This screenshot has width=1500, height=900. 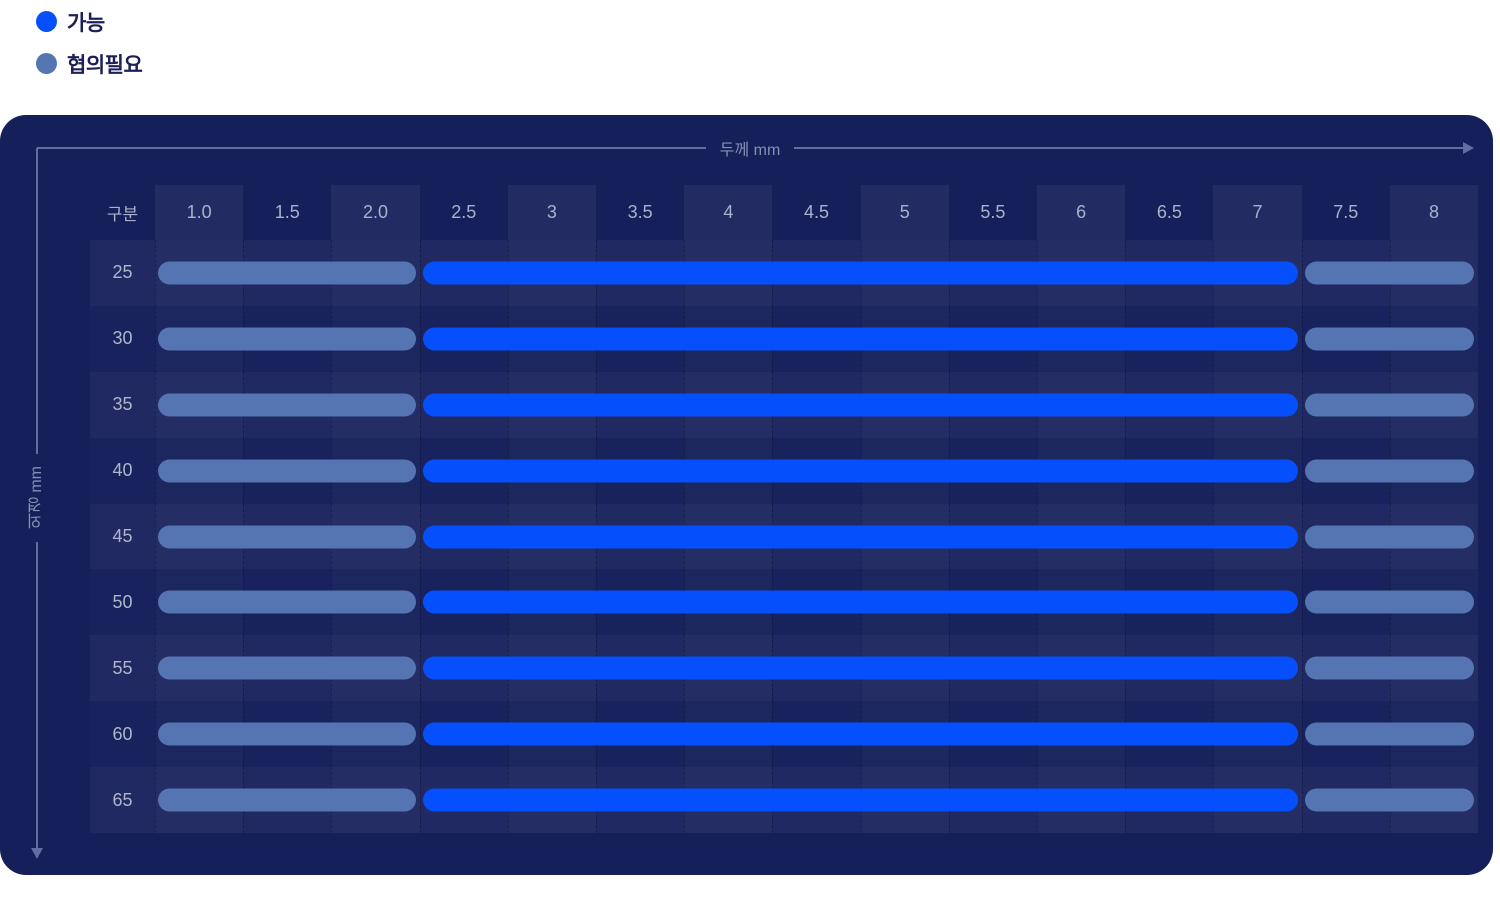 I want to click on column-header-5.5: 5.5, so click(x=993, y=212).